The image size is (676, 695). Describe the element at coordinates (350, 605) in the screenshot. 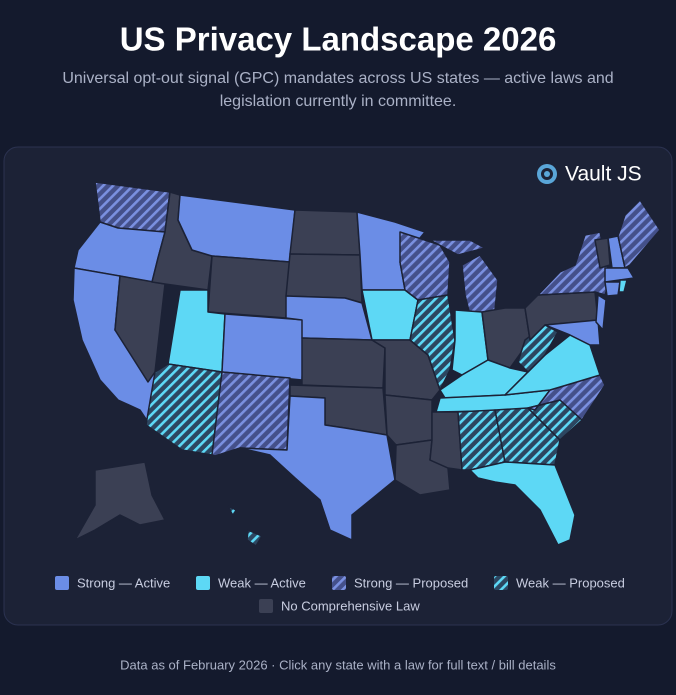

I see `legend-label: No Comprehensive Law` at that location.